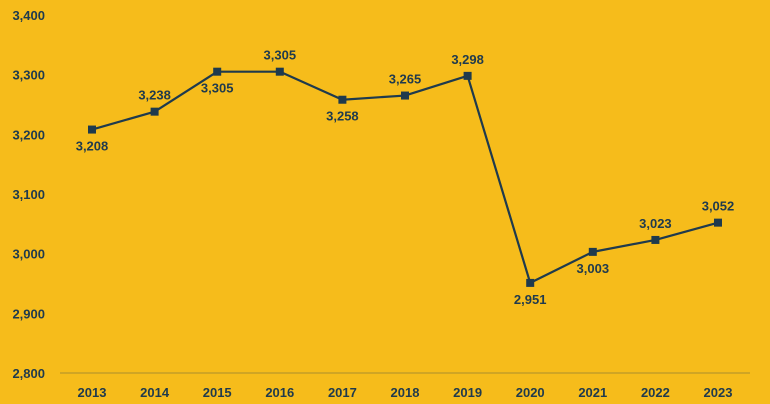  What do you see at coordinates (28, 15) in the screenshot?
I see `y-tick-label: 3,400` at bounding box center [28, 15].